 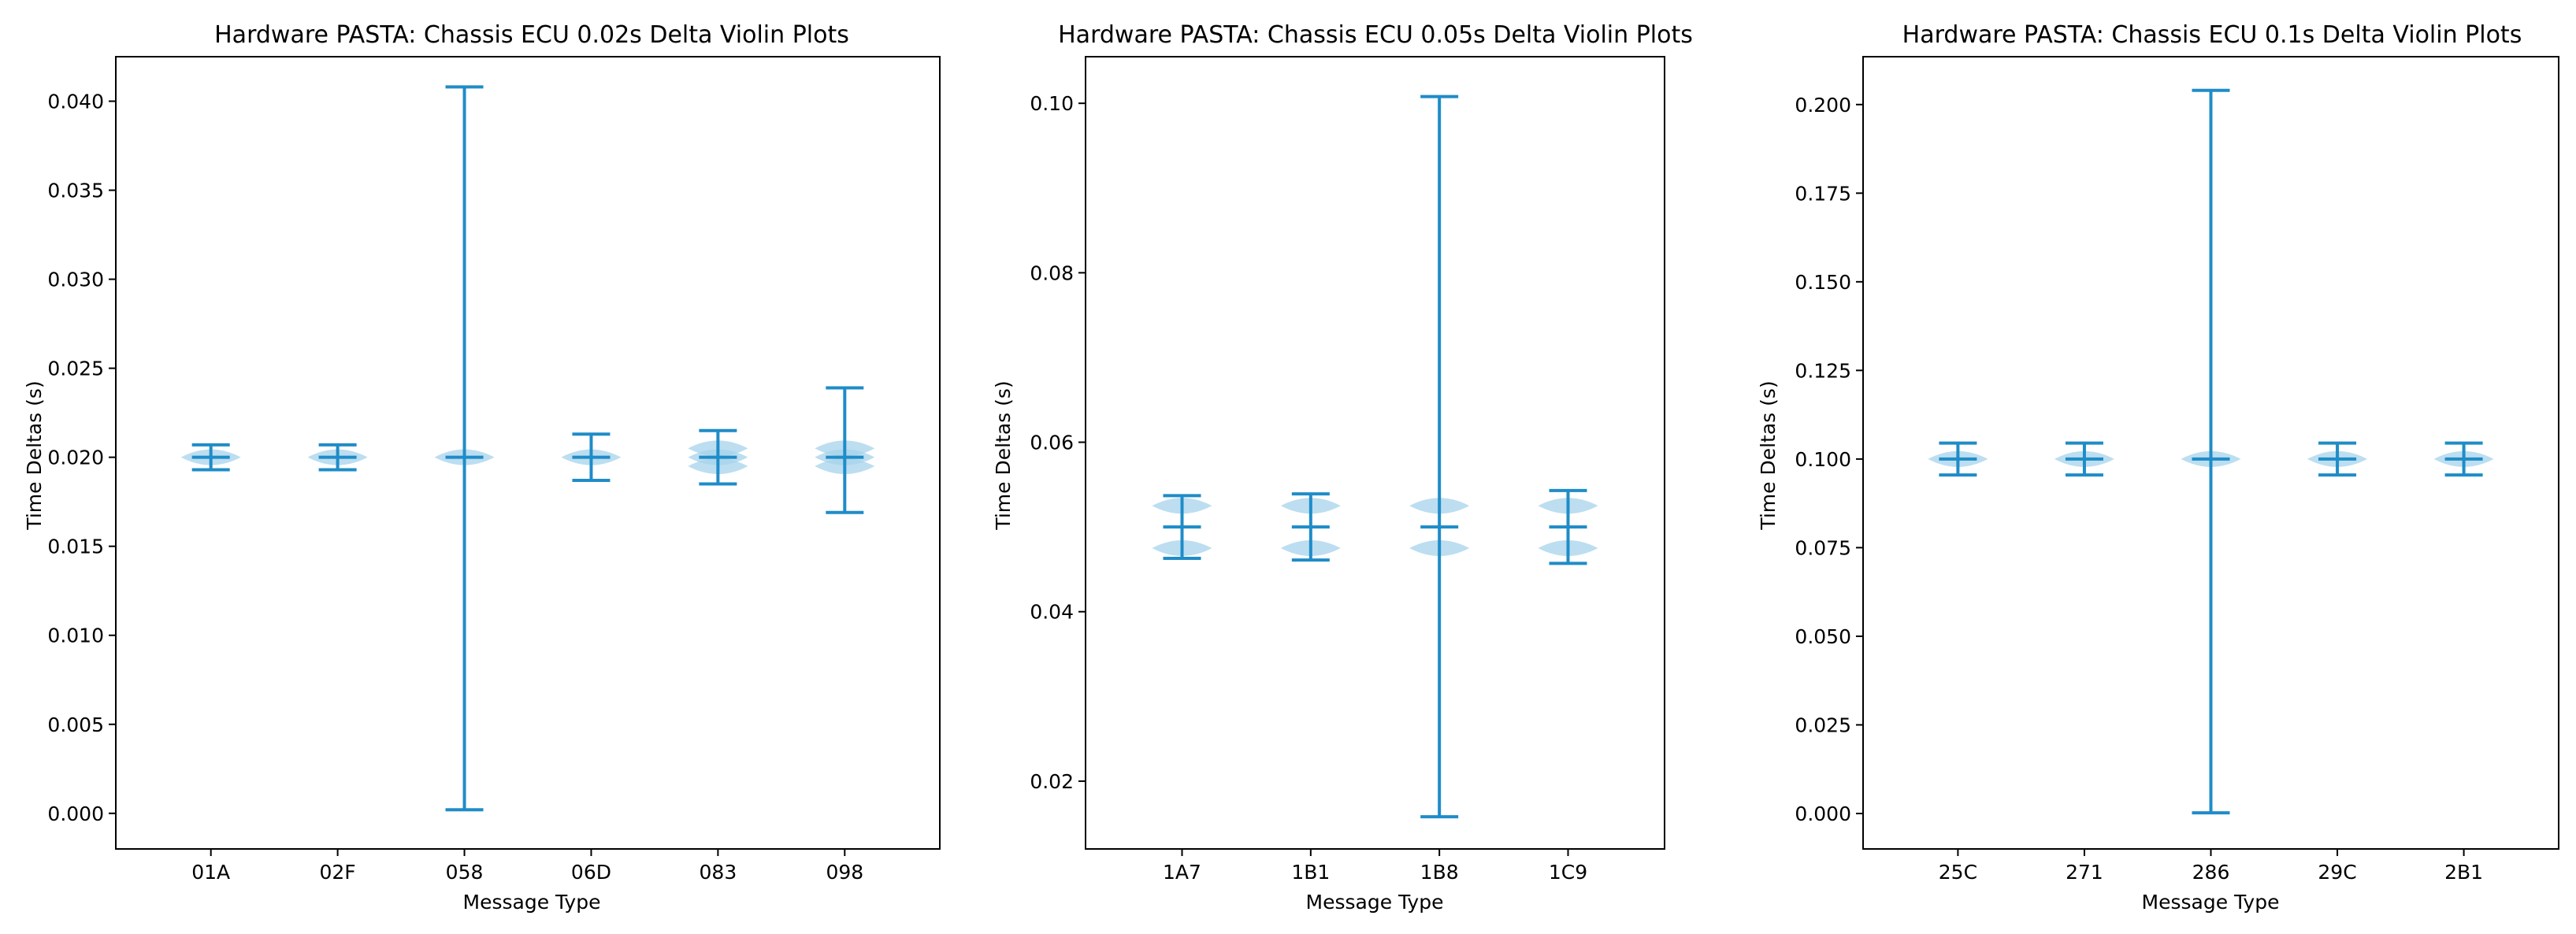 What do you see at coordinates (210, 872) in the screenshot?
I see `x-tick-label: 01A` at bounding box center [210, 872].